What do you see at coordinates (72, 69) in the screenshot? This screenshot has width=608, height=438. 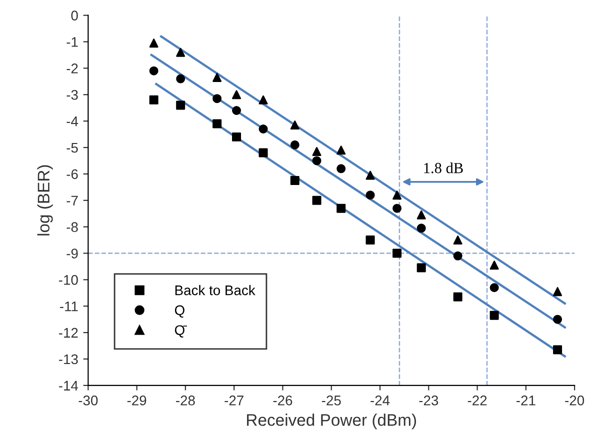 I see `y-tick-label: -2` at bounding box center [72, 69].